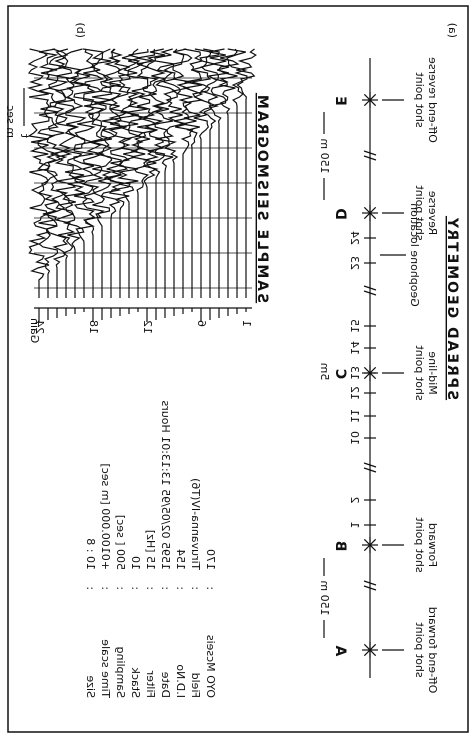  Describe the element at coordinates (150, 684) in the screenshot. I see `param-name: Filter` at that location.